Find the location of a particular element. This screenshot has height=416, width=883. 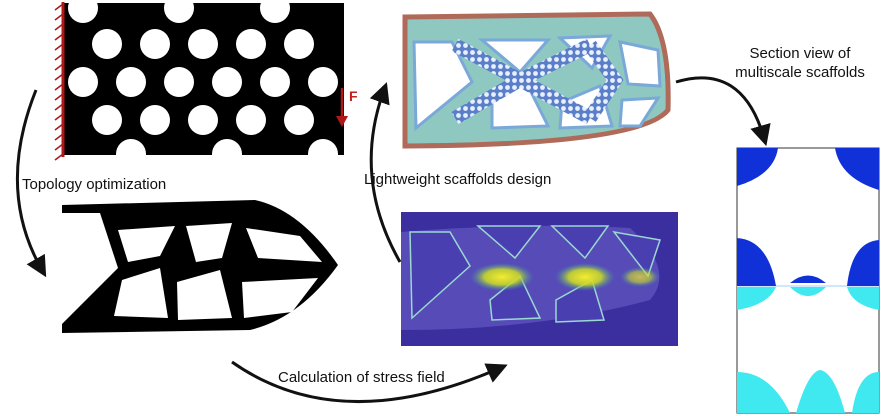

force-label: F is located at coordinates (353, 96).